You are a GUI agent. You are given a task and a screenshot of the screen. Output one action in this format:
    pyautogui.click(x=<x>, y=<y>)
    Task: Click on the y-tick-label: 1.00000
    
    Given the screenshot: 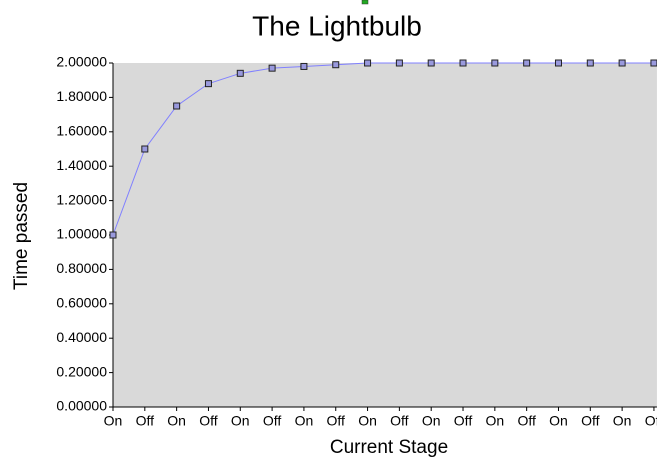 What is the action you would take?
    pyautogui.click(x=81, y=234)
    